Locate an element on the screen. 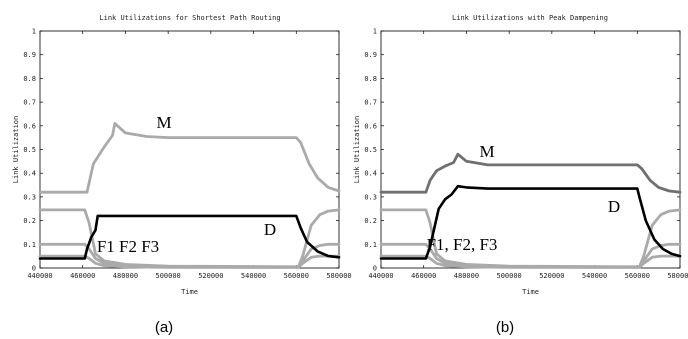  annotation-f: F1 F2 F3 is located at coordinates (128, 246).